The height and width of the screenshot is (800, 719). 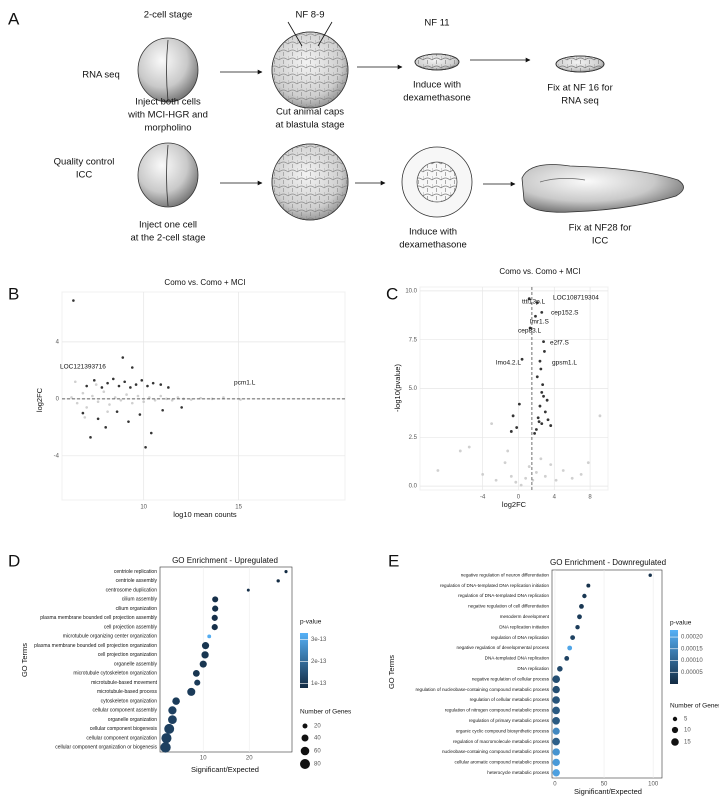 I want to click on y-axis-label: -log10(pvalue), so click(x=397, y=388).